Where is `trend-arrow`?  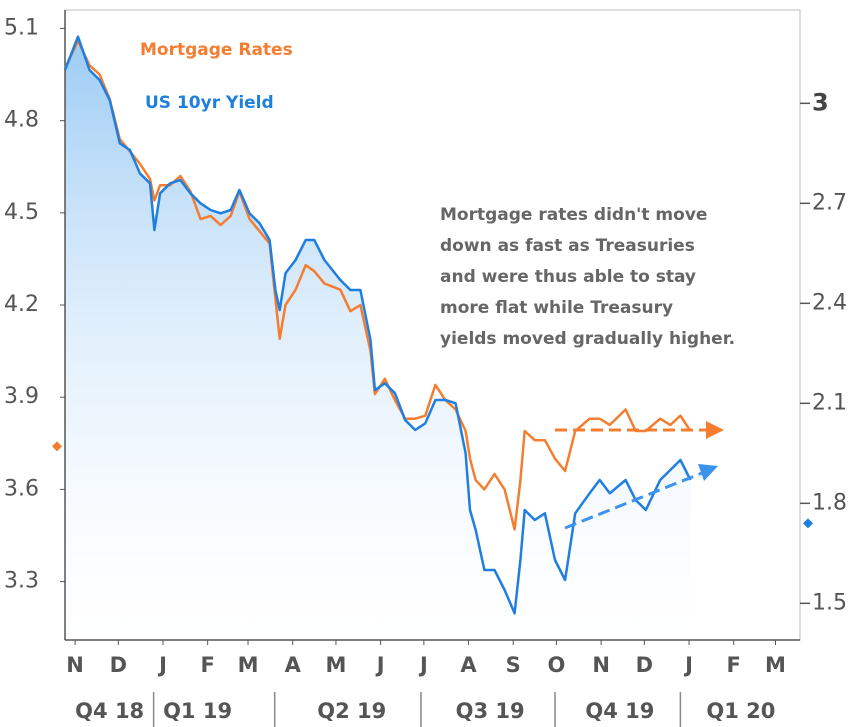
trend-arrow is located at coordinates (633, 500).